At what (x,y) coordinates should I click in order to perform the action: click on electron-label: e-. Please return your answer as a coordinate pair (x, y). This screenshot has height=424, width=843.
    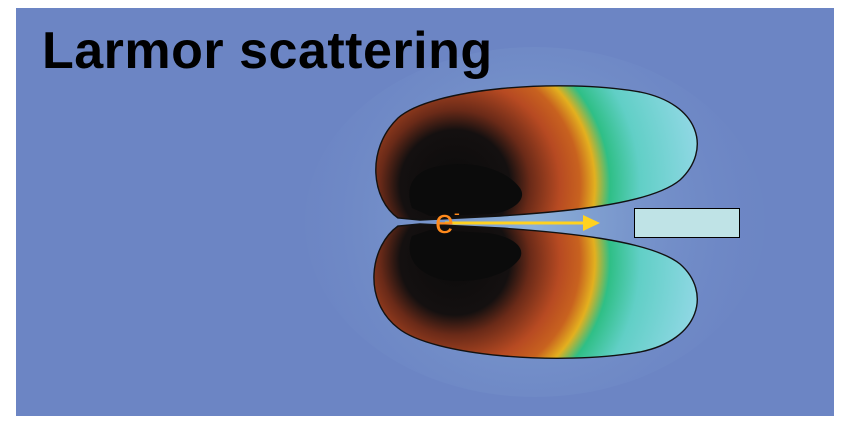
    Looking at the image, I should click on (447, 221).